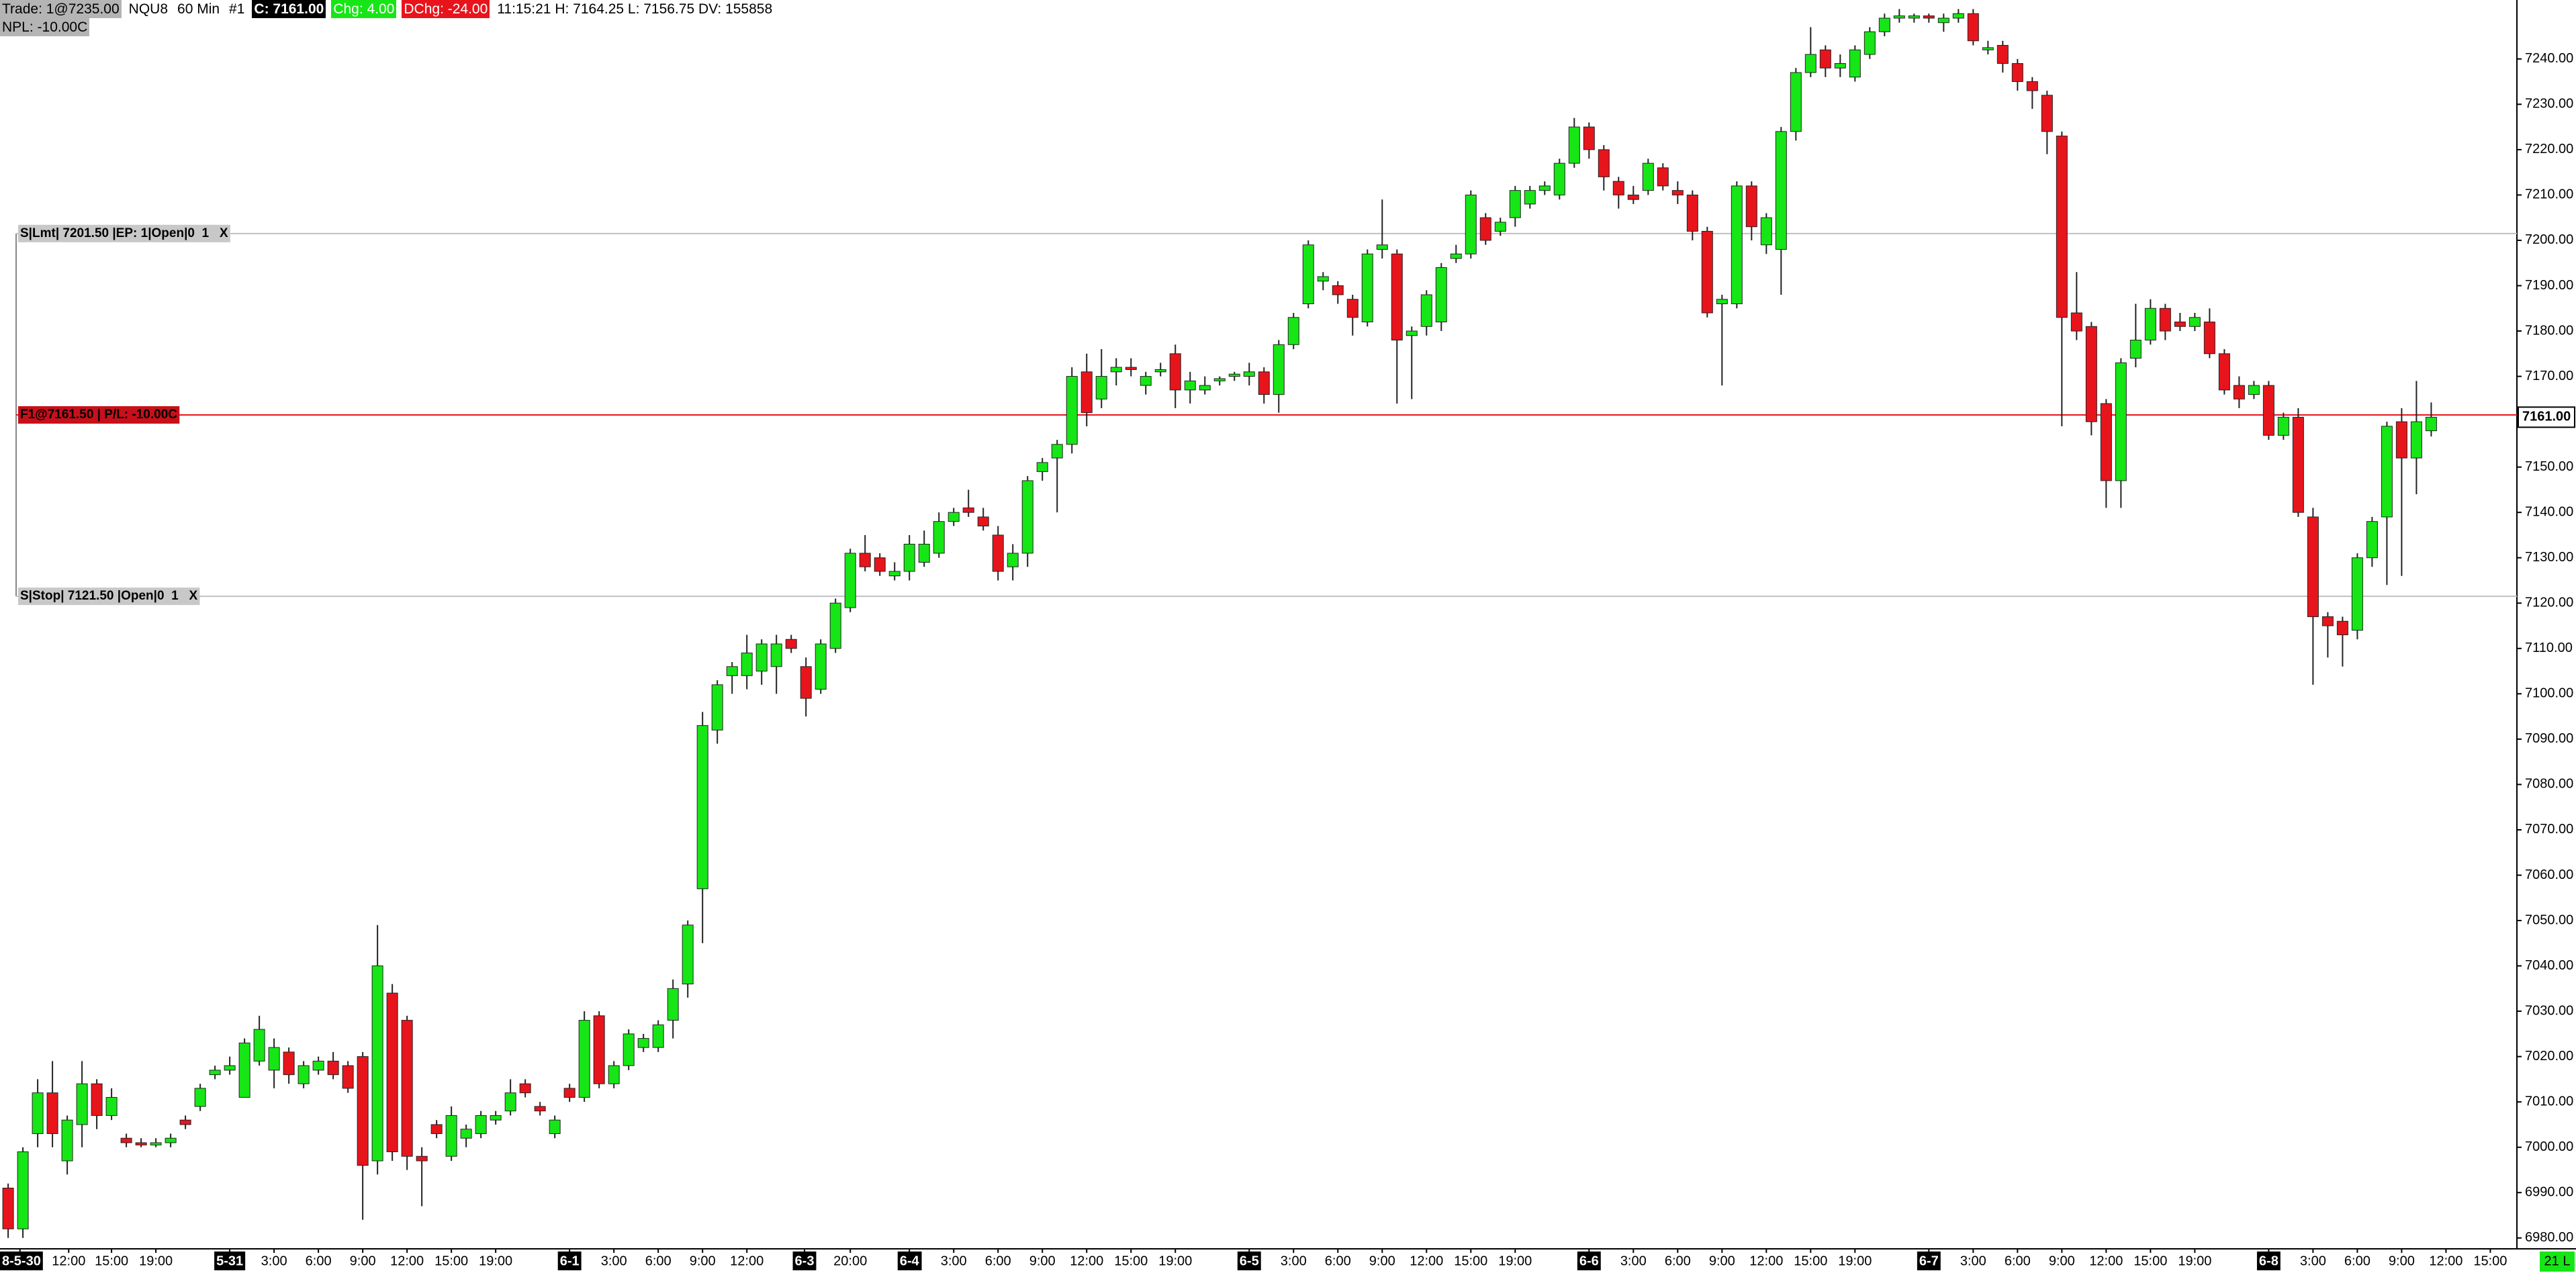  Describe the element at coordinates (2549, 603) in the screenshot. I see `y-tick-label: 7120.00` at that location.